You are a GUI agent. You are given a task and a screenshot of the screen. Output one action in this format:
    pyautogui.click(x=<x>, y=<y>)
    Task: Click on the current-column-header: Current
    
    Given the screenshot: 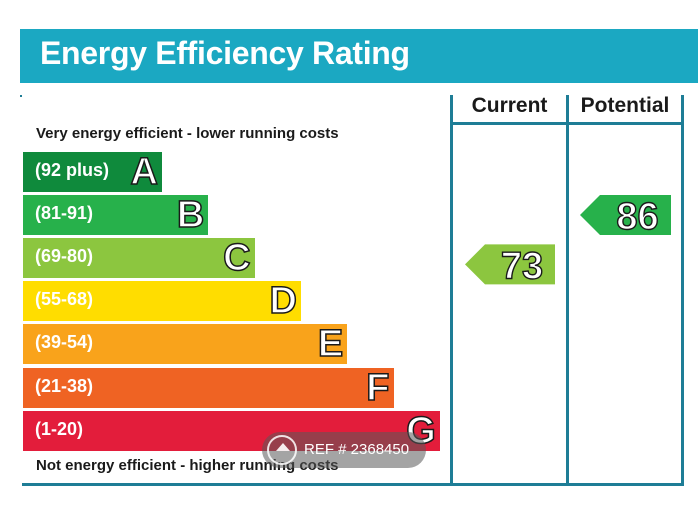 What is the action you would take?
    pyautogui.click(x=509, y=105)
    